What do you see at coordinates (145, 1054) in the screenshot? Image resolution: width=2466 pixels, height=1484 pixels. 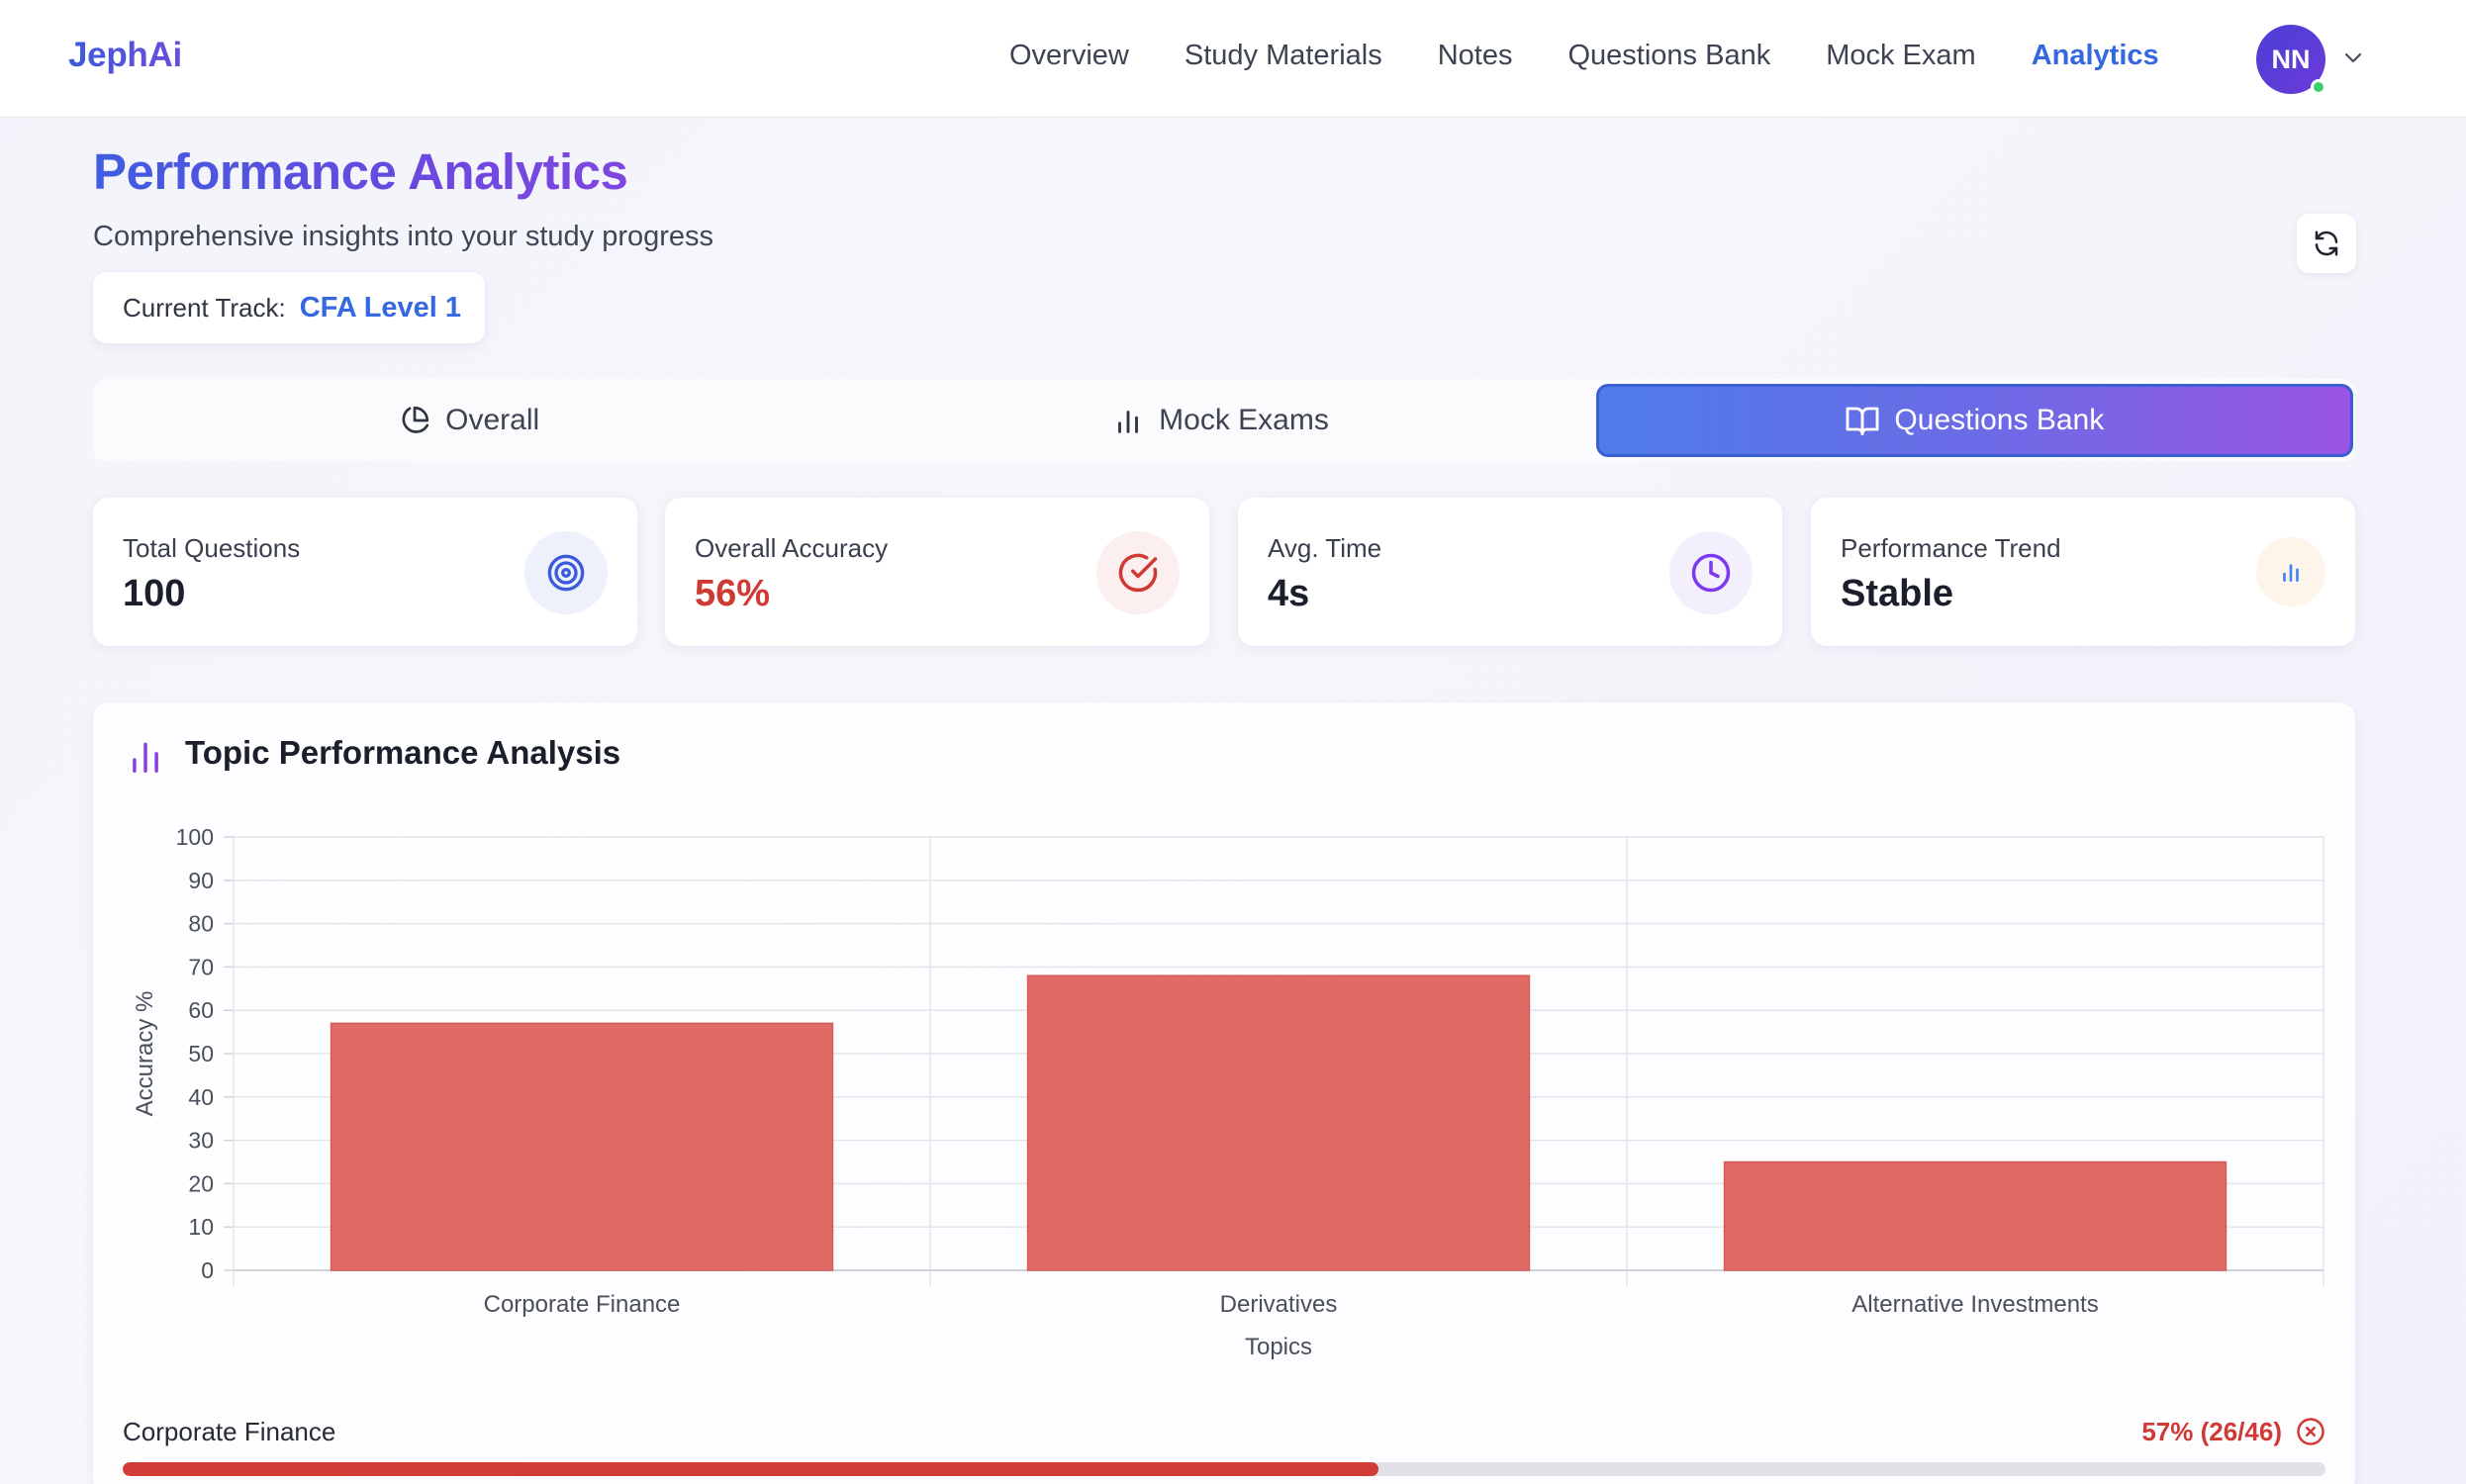 I see `y-axis-title: Accuracy %` at bounding box center [145, 1054].